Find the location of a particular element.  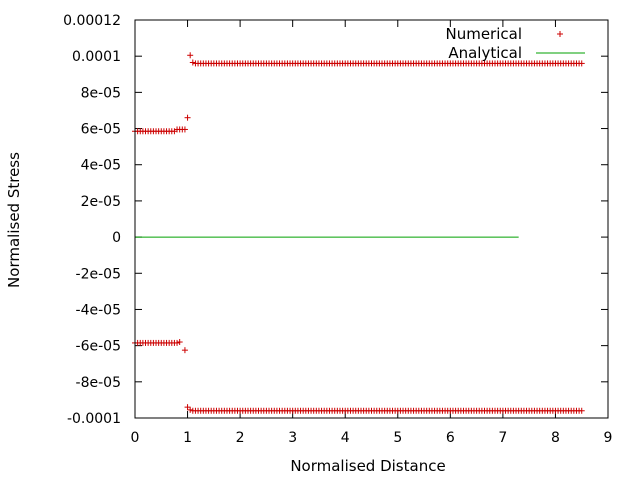

x-tick-label: 0 is located at coordinates (135, 438).